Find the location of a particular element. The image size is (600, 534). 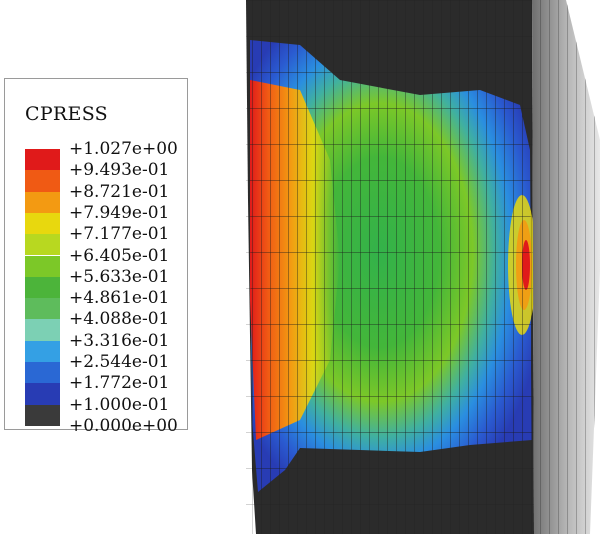

legend-value-label: +7.949e-01 is located at coordinates (119, 212).